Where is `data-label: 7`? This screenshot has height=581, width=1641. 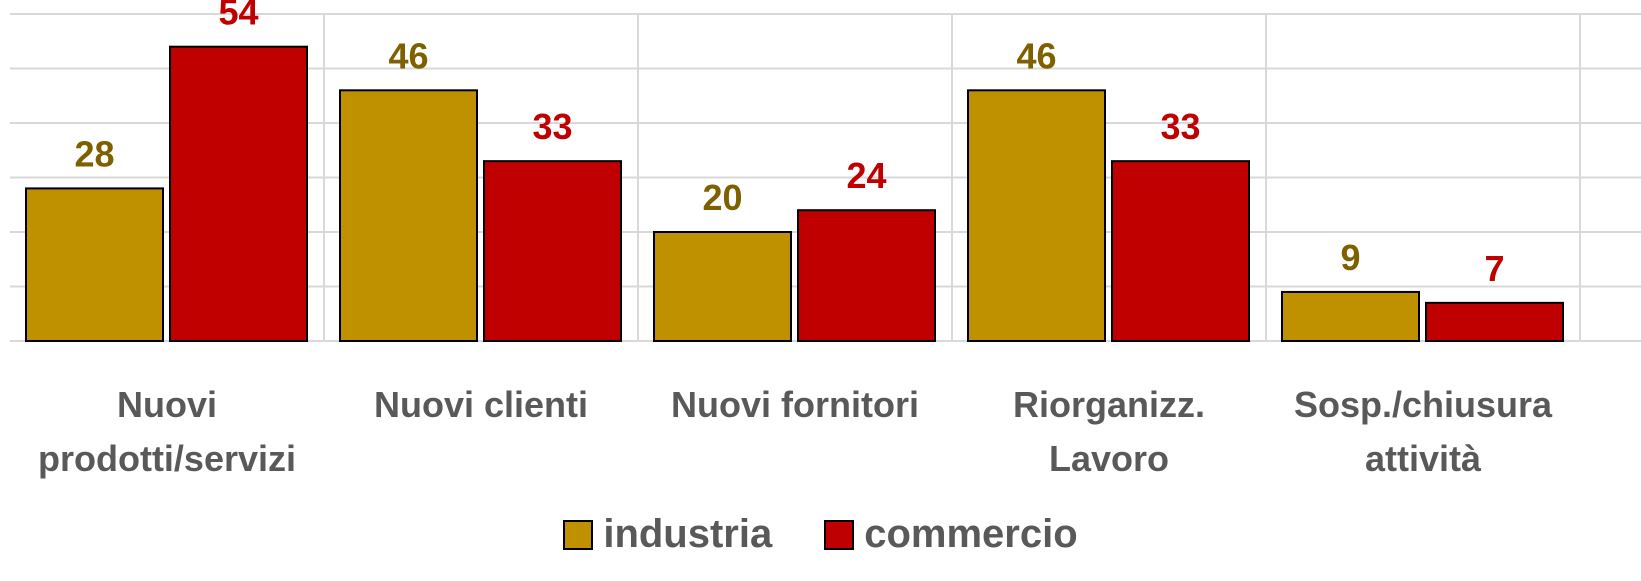 data-label: 7 is located at coordinates (1494, 268).